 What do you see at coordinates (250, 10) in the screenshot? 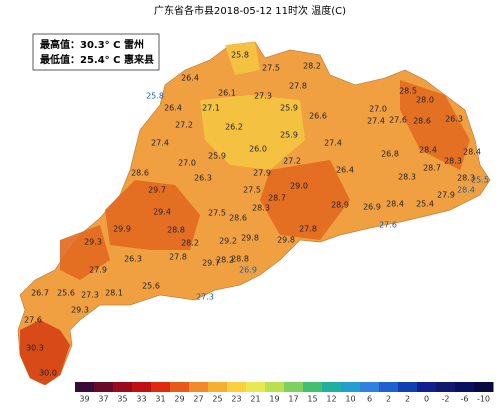
I see `title: 广东省各市县2018-05-12 11时次 温度(C)` at bounding box center [250, 10].